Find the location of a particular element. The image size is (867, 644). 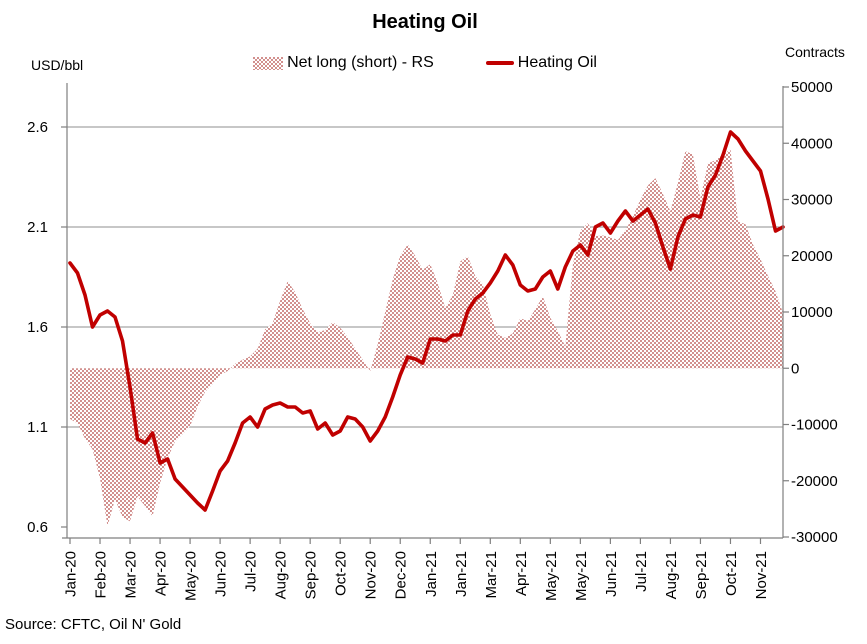

x-axis-tick-label: Jul-21 is located at coordinates (641, 571).